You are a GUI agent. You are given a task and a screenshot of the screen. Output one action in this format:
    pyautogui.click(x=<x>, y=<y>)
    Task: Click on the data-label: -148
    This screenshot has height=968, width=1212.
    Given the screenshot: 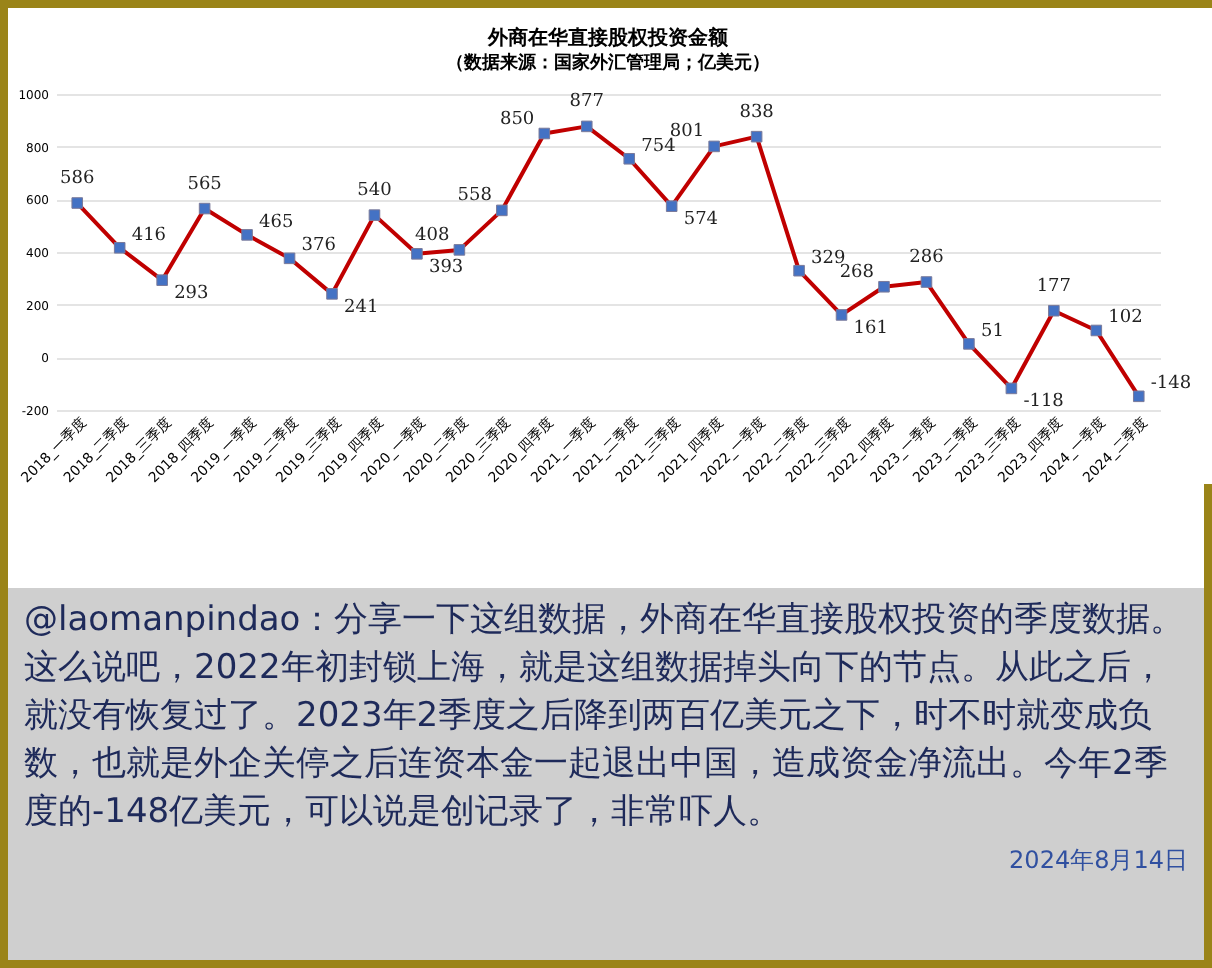 What is the action you would take?
    pyautogui.click(x=1171, y=384)
    